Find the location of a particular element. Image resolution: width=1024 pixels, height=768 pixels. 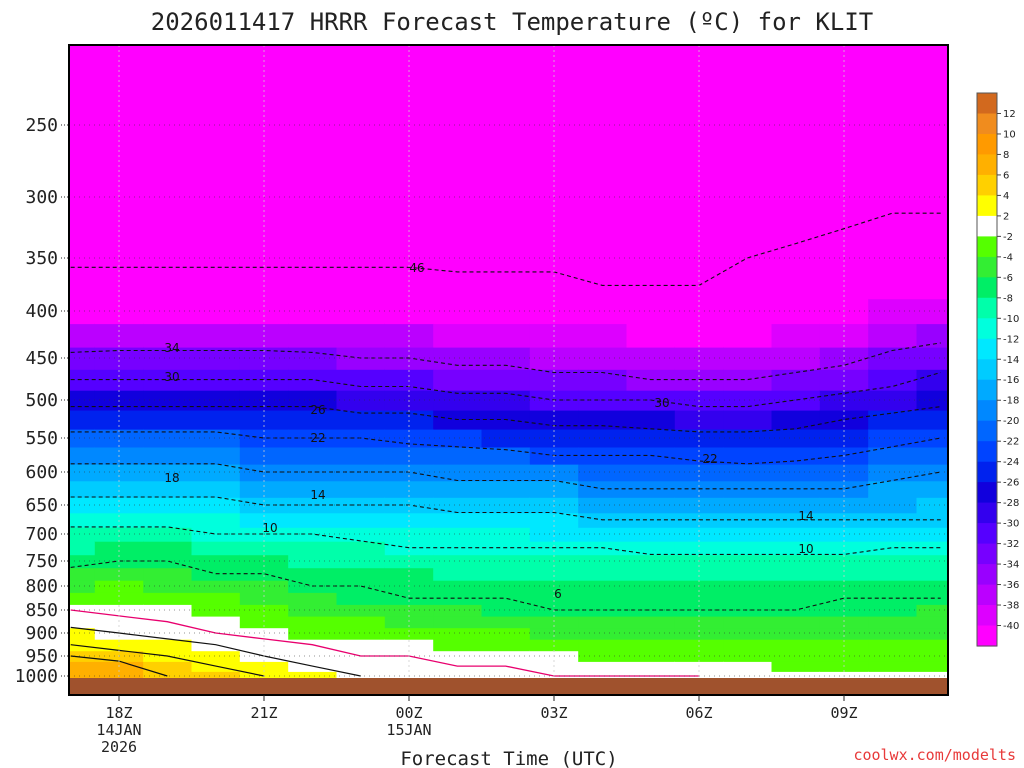

x-tick-label: 21Z is located at coordinates (263, 713).